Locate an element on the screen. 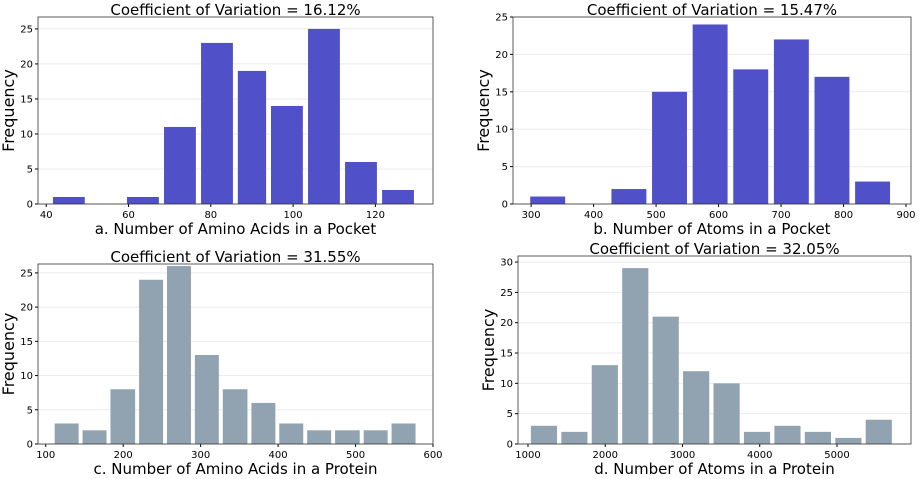 This screenshot has height=479, width=919. x-tick-label: 80 is located at coordinates (210, 215).